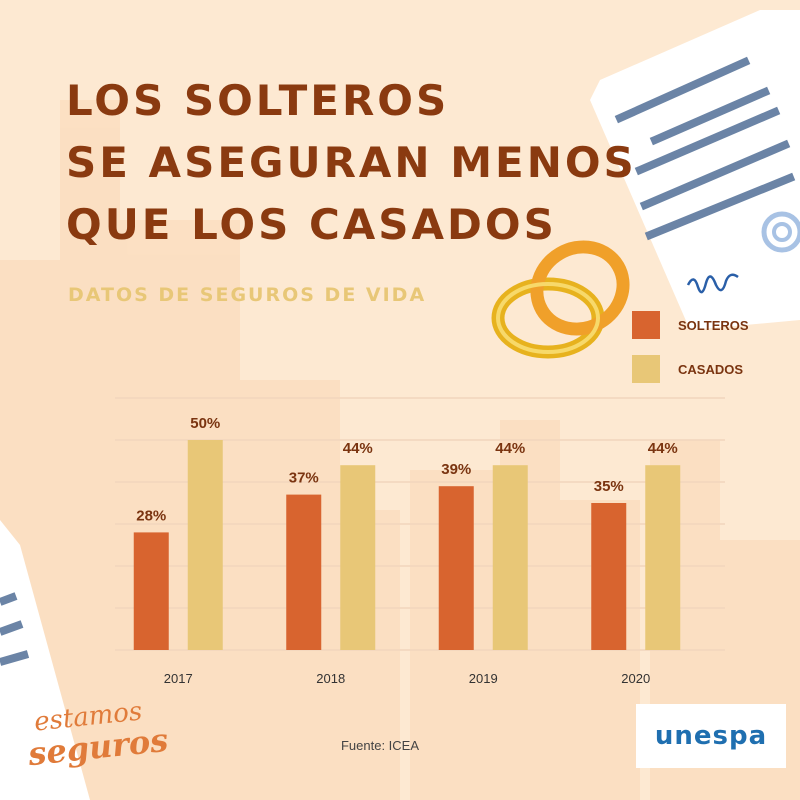  What do you see at coordinates (510, 557) in the screenshot?
I see `bar-casados-2019` at bounding box center [510, 557].